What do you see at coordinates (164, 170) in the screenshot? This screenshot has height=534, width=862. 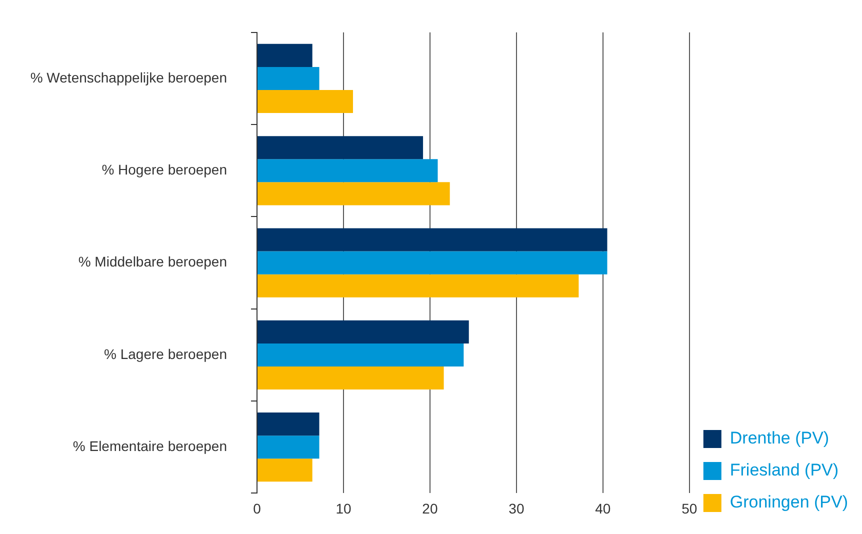 I see `y-tick-label: % Hogere beroepen` at bounding box center [164, 170].